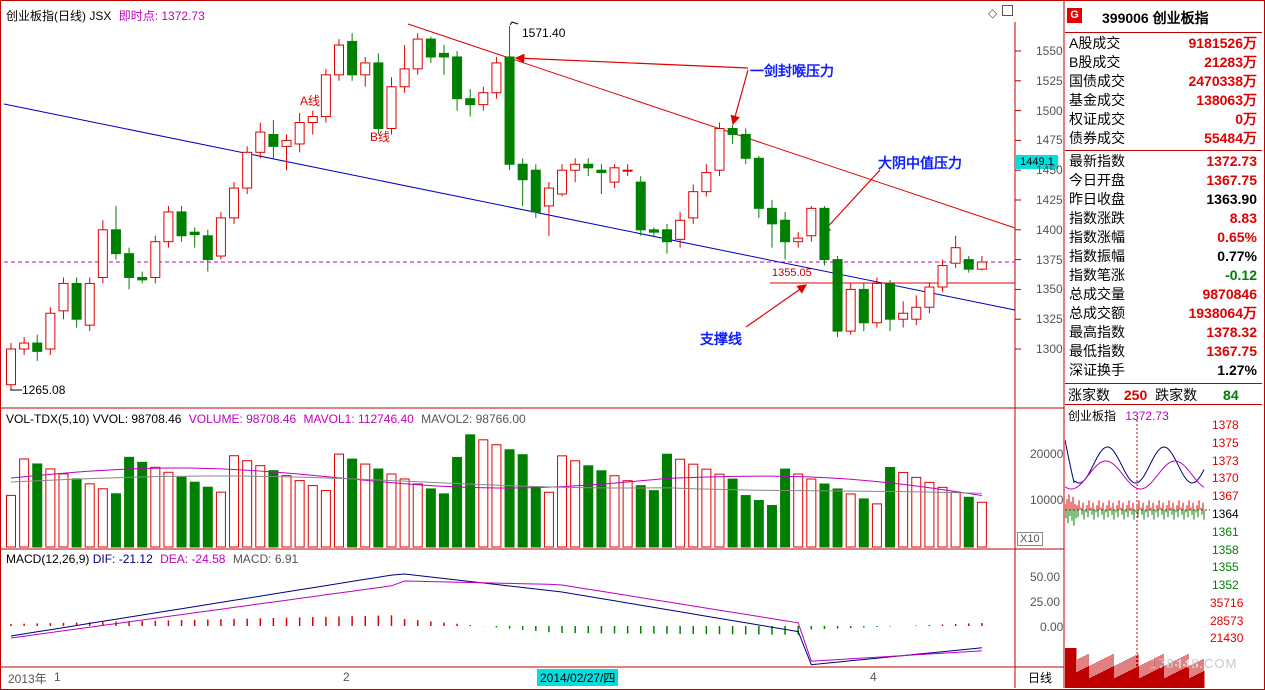  I want to click on quote-label: 最新指数, so click(1097, 161).